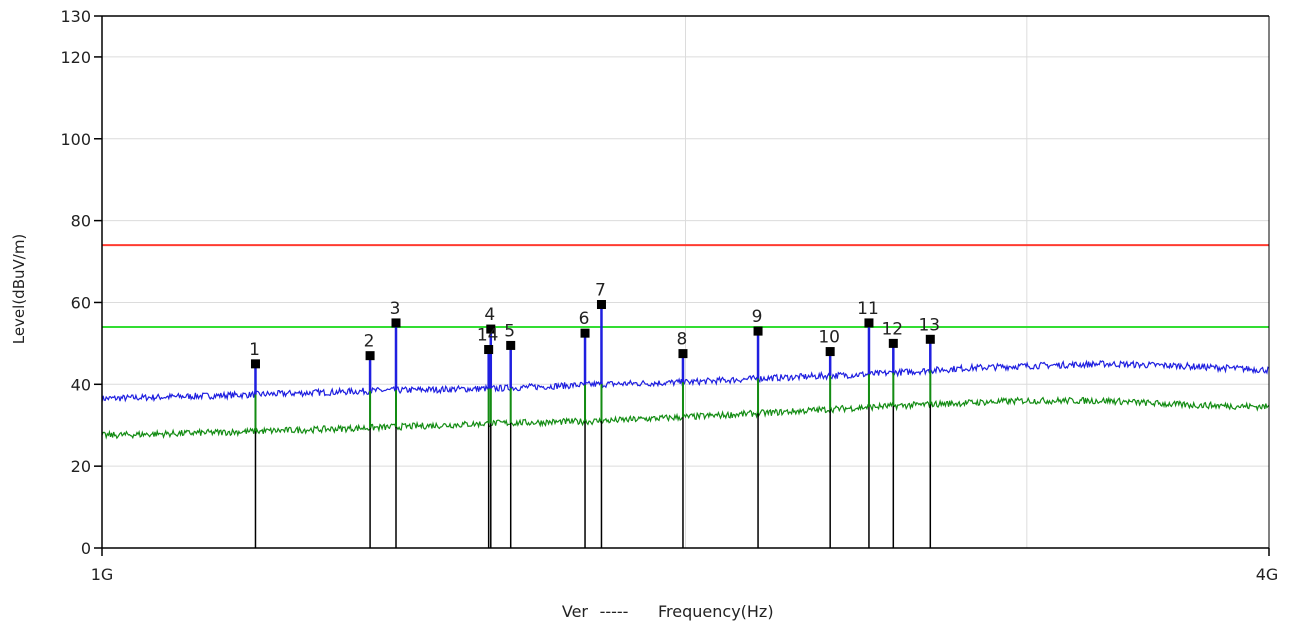  I want to click on y-tick-label: 100, so click(75, 139).